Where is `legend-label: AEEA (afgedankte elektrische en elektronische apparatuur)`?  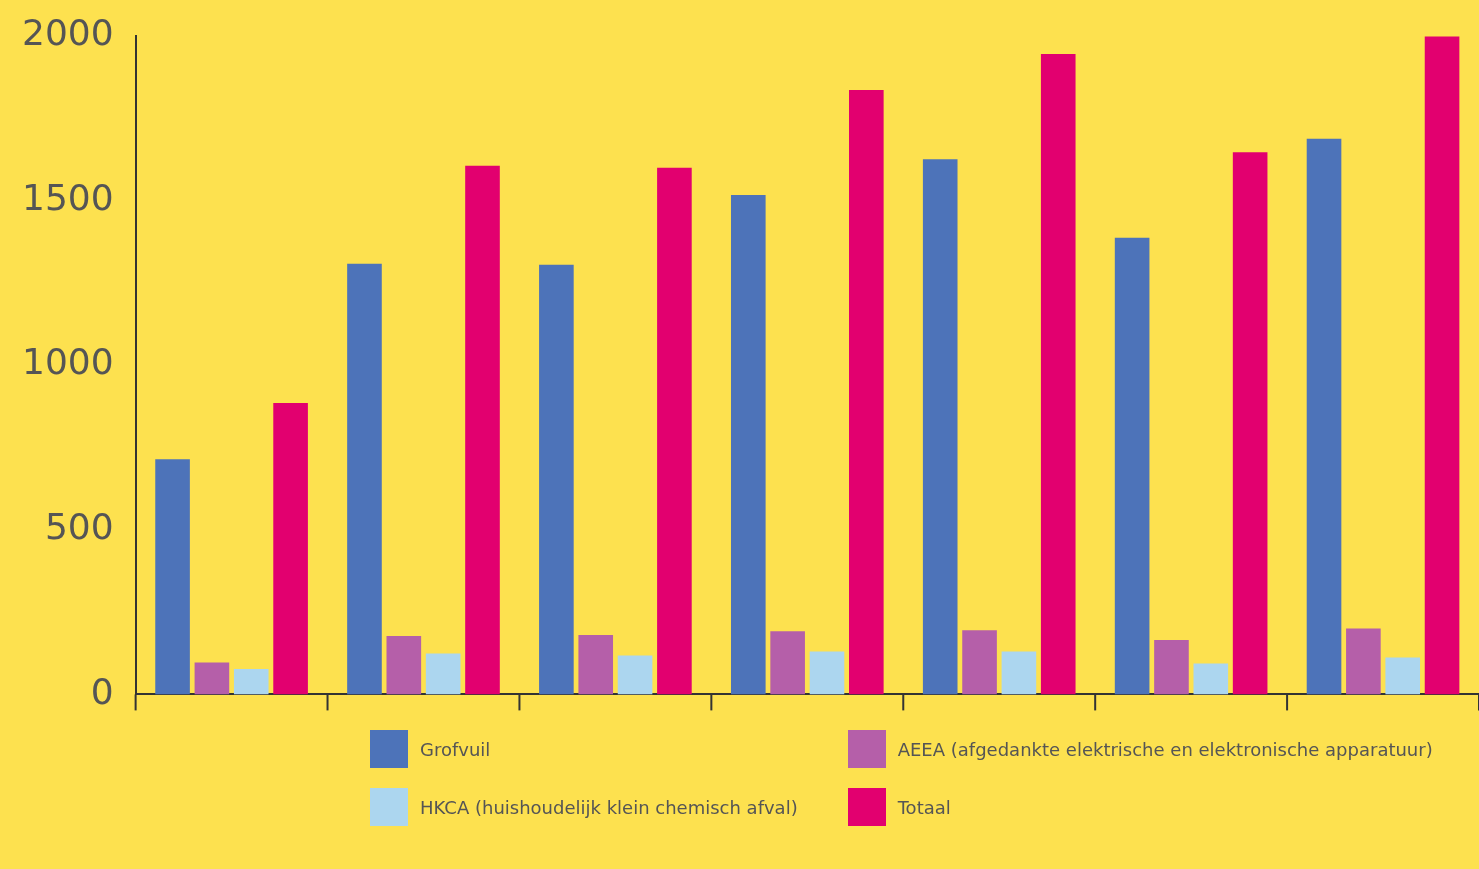 legend-label: AEEA (afgedankte elektrische en elektronische apparatuur) is located at coordinates (1165, 749).